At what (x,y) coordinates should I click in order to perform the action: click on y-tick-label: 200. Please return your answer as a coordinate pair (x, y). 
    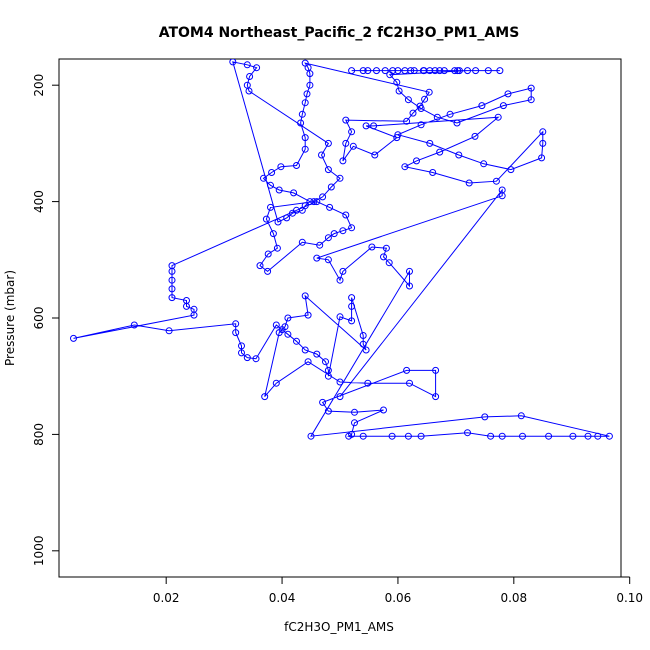
    Looking at the image, I should click on (39, 85).